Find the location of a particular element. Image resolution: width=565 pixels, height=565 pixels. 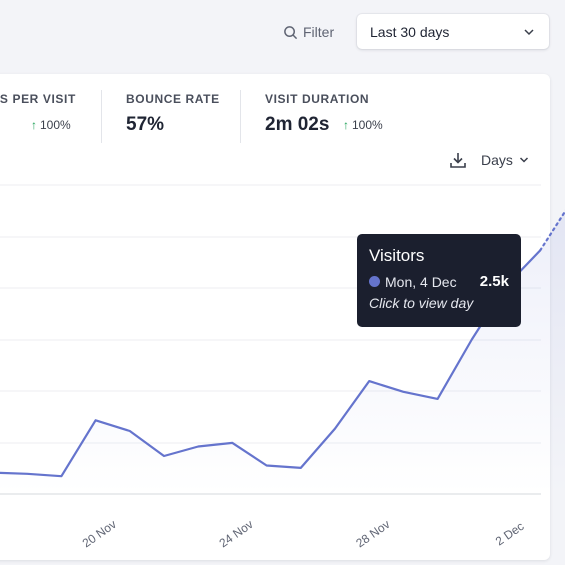

tooltip-date: Mon, 4 Dec is located at coordinates (421, 281).